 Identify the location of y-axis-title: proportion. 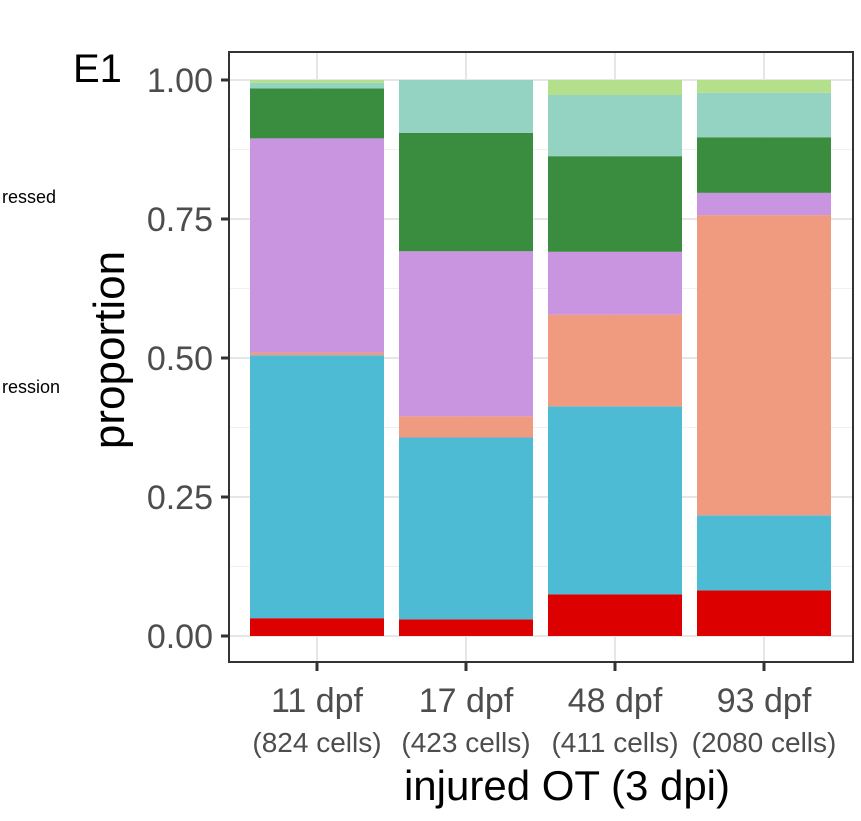
(109, 350).